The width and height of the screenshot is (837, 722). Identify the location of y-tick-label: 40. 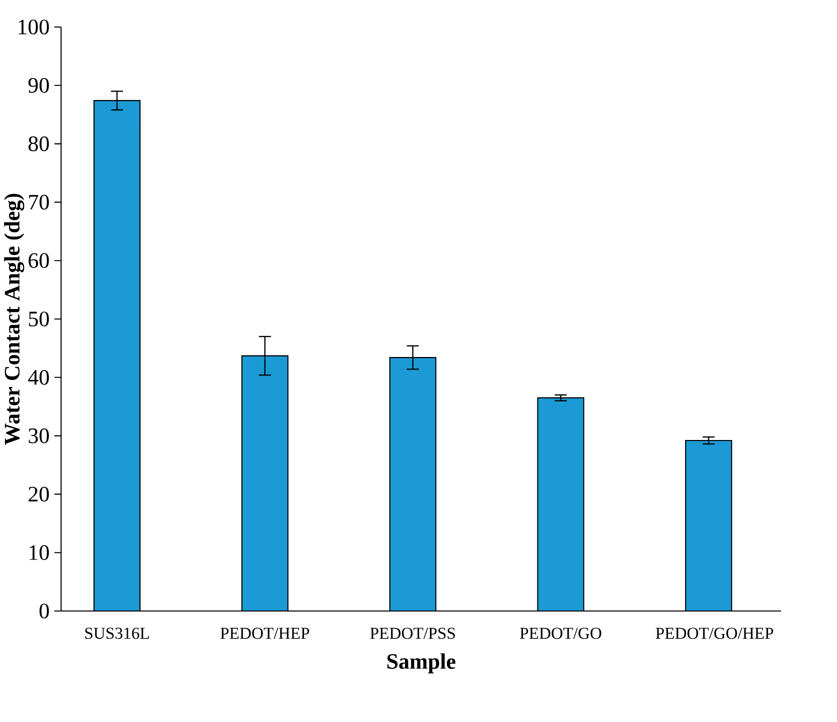
(38, 377).